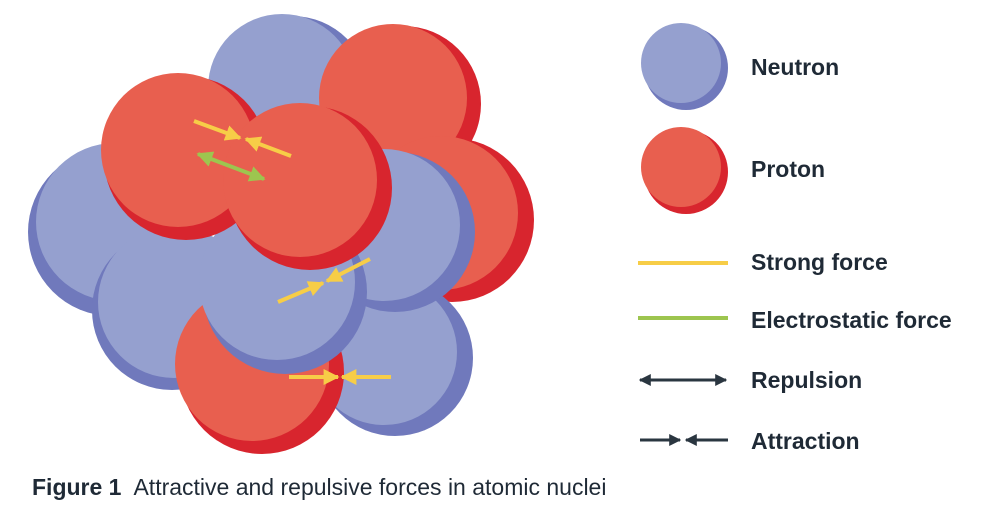  Describe the element at coordinates (231, 166) in the screenshot. I see `electrostatic-force-arrow` at that location.